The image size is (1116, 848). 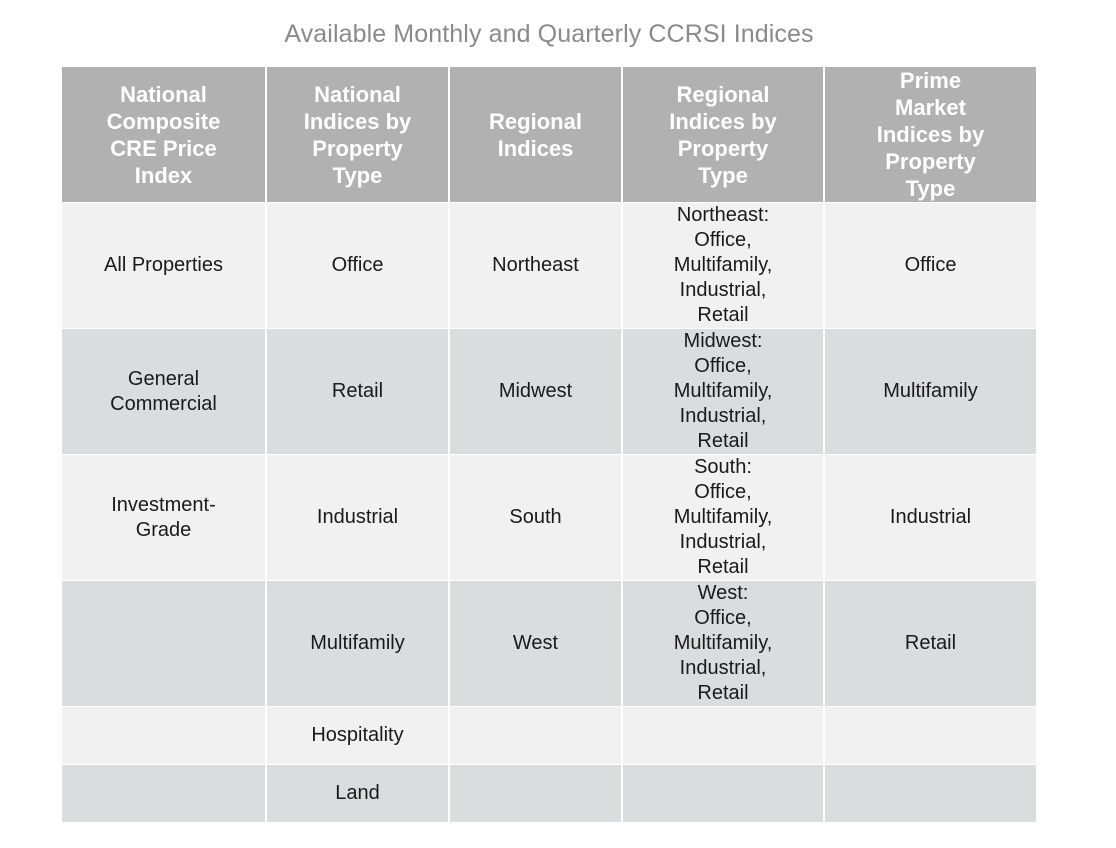 I want to click on cell-text: Multifamily, so click(x=357, y=643).